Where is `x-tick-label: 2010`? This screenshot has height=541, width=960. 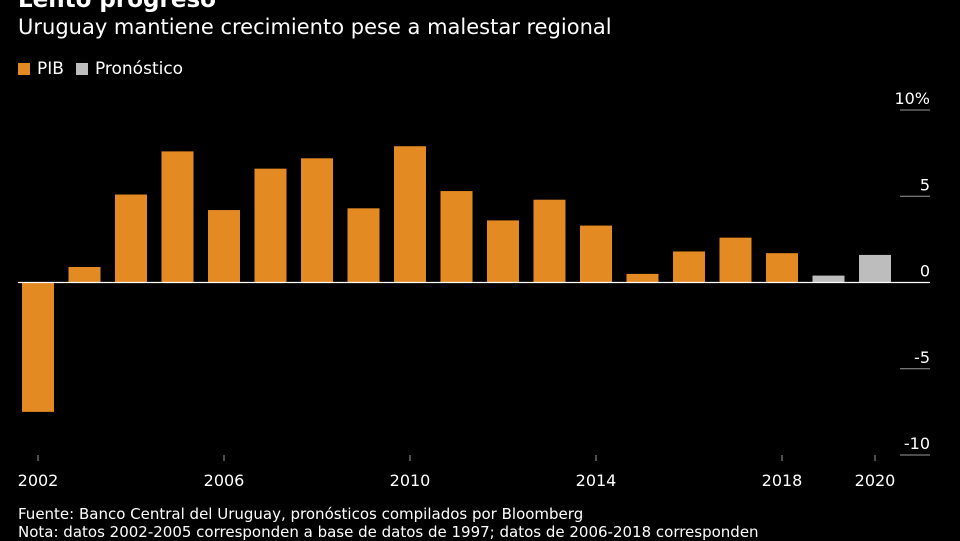
x-tick-label: 2010 is located at coordinates (410, 480).